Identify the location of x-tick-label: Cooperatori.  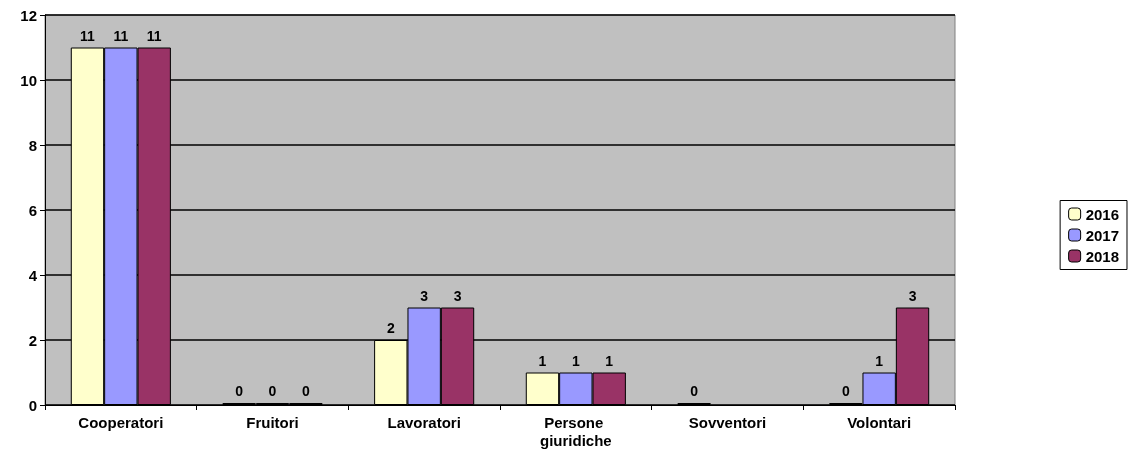
(121, 422).